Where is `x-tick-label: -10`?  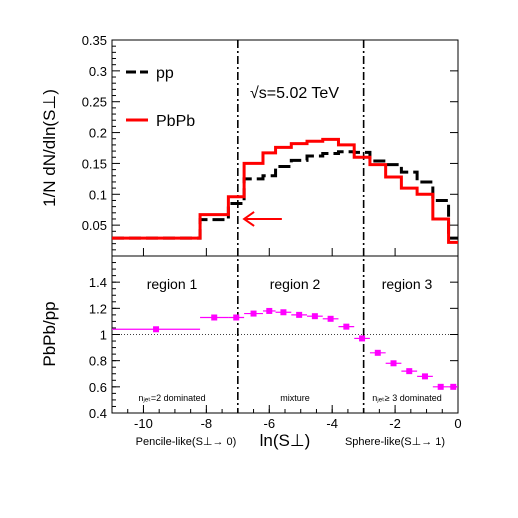 x-tick-label: -10 is located at coordinates (143, 423).